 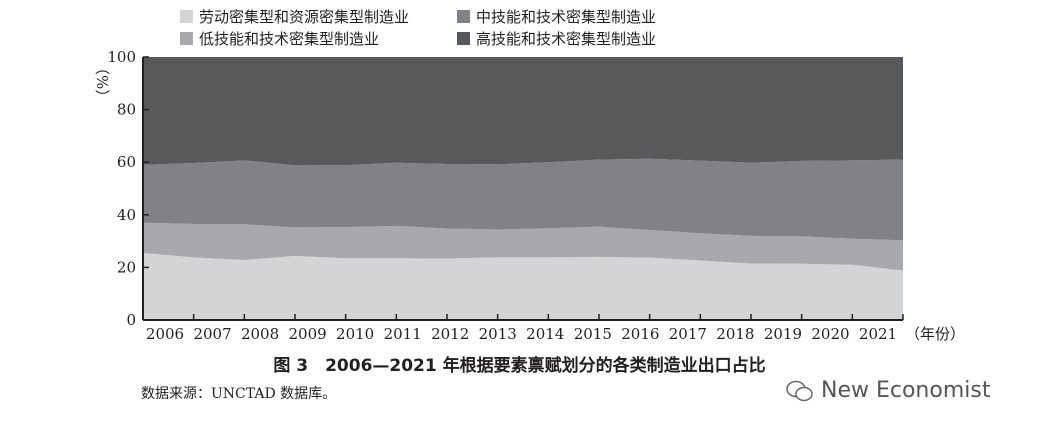 What do you see at coordinates (830, 334) in the screenshot?
I see `x-tick-label: 2020` at bounding box center [830, 334].